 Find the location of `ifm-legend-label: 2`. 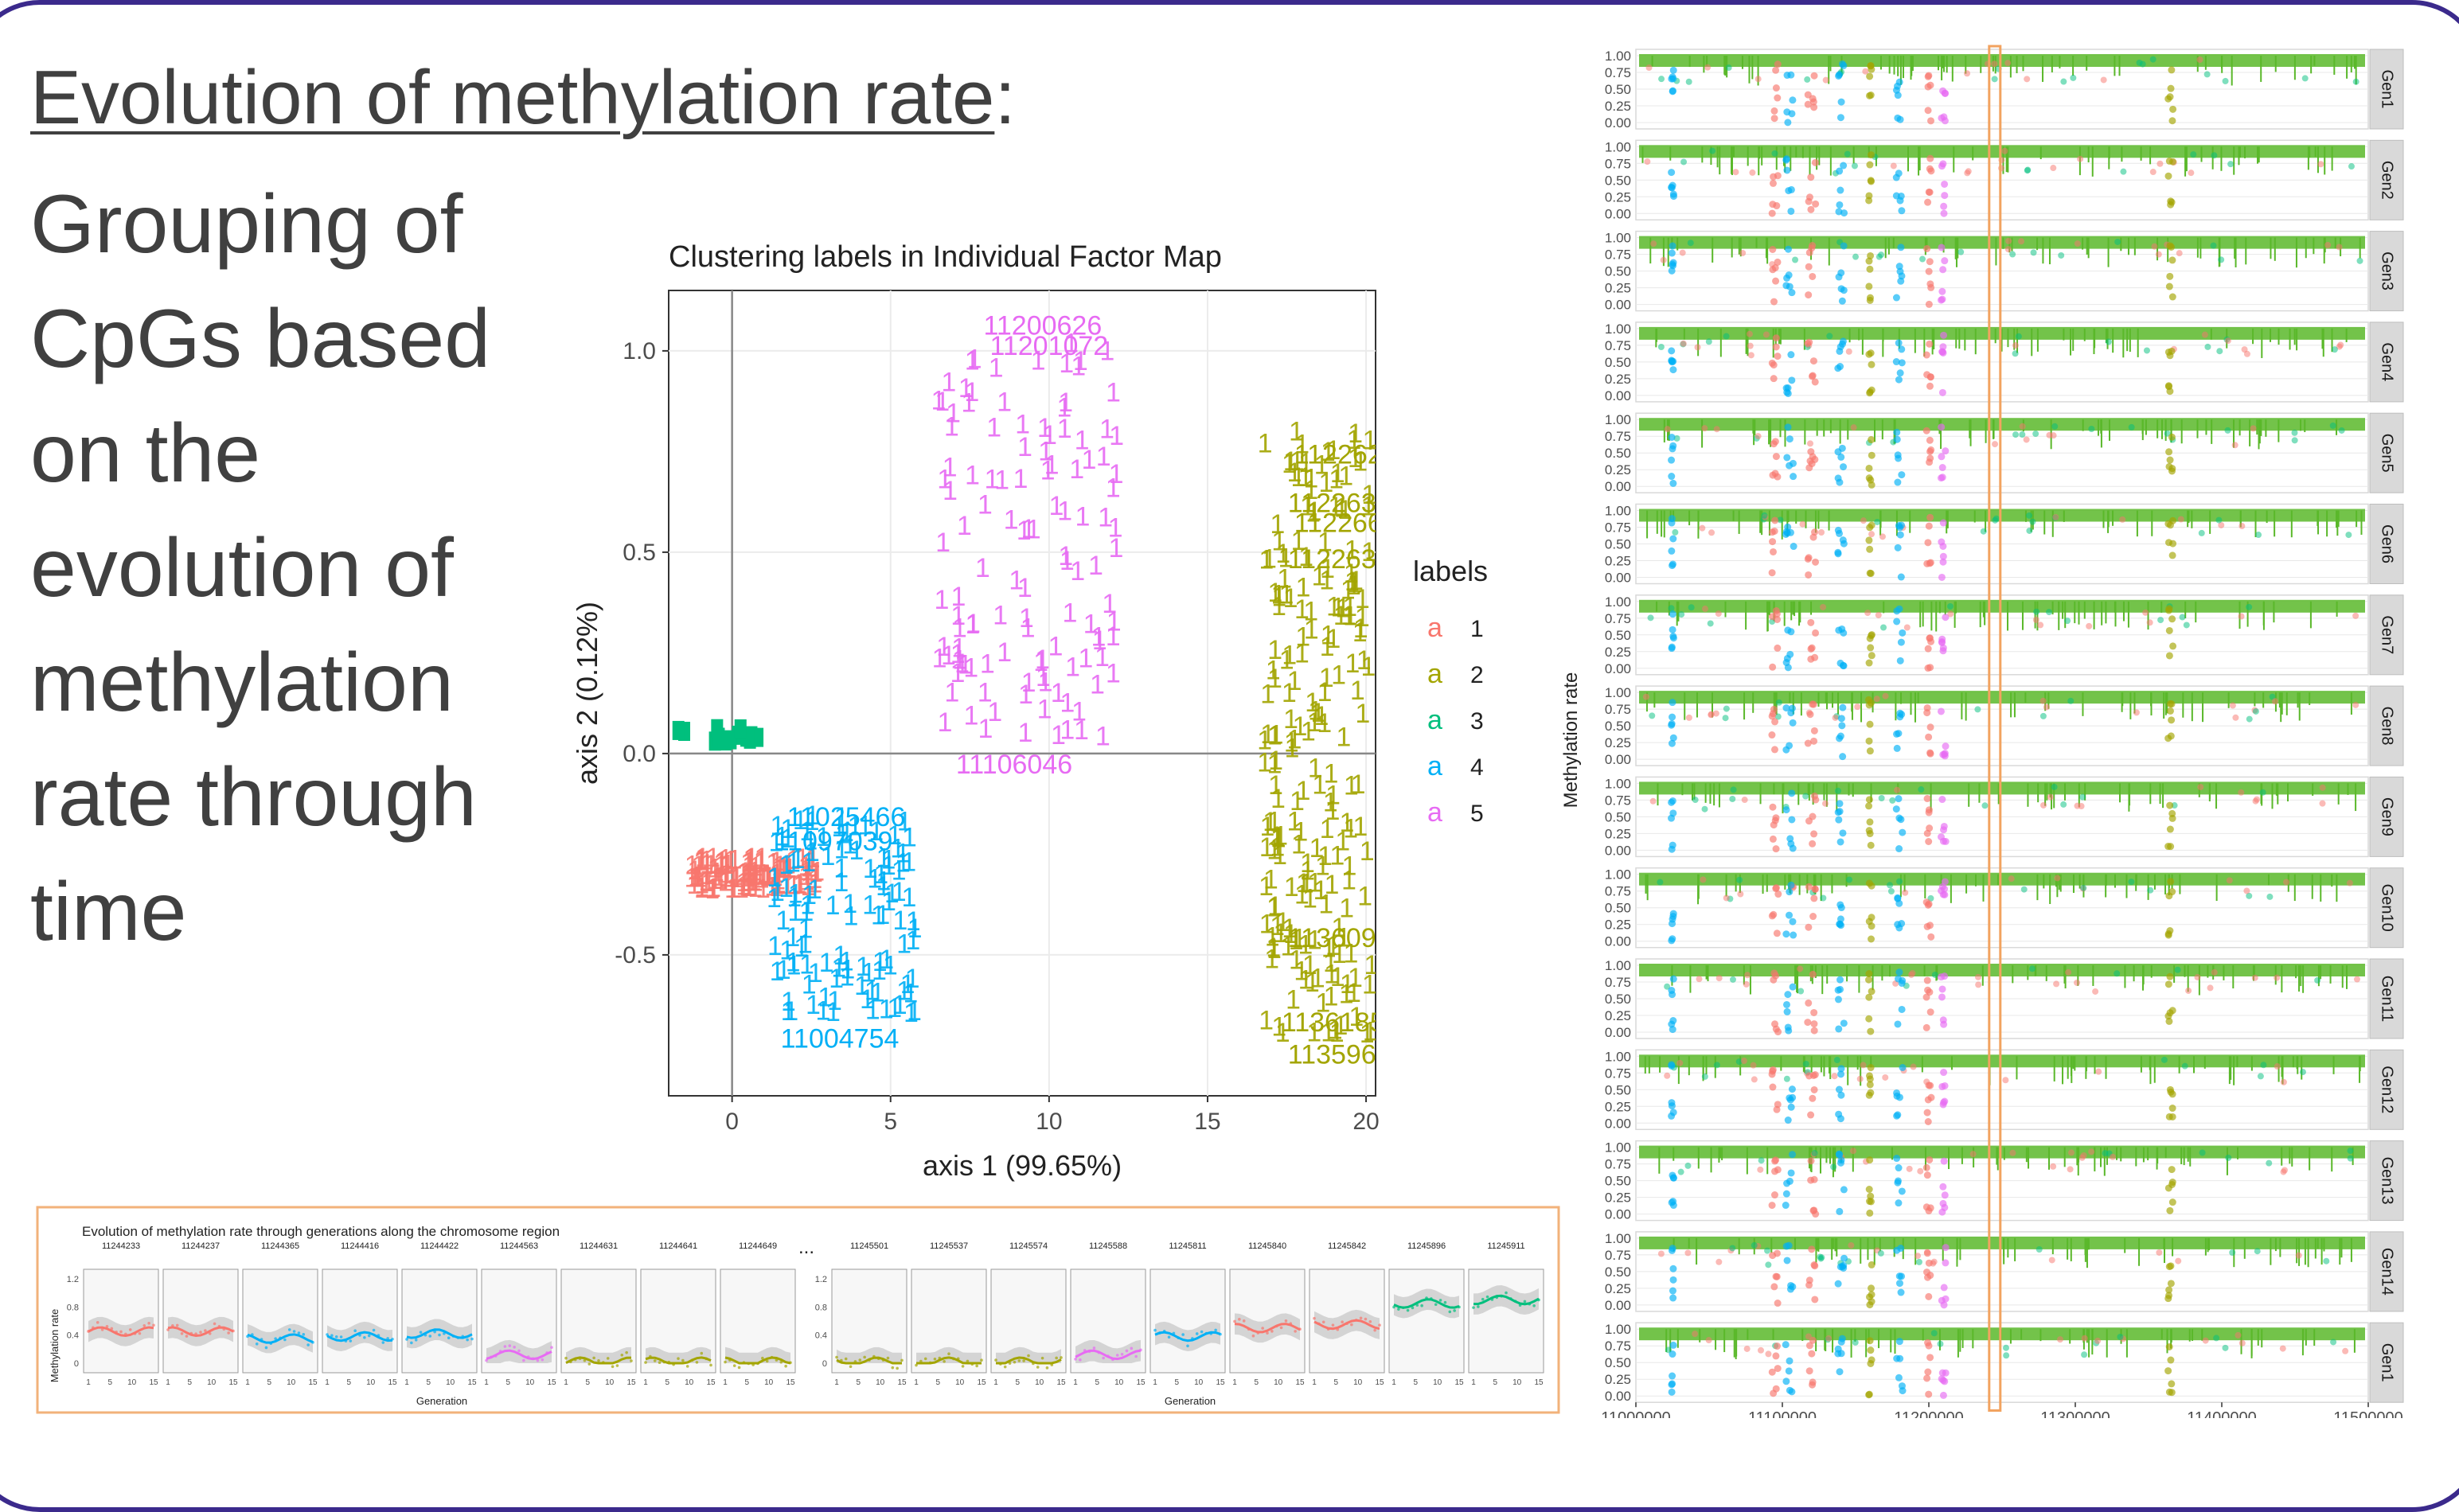

ifm-legend-label: 2 is located at coordinates (1477, 675).